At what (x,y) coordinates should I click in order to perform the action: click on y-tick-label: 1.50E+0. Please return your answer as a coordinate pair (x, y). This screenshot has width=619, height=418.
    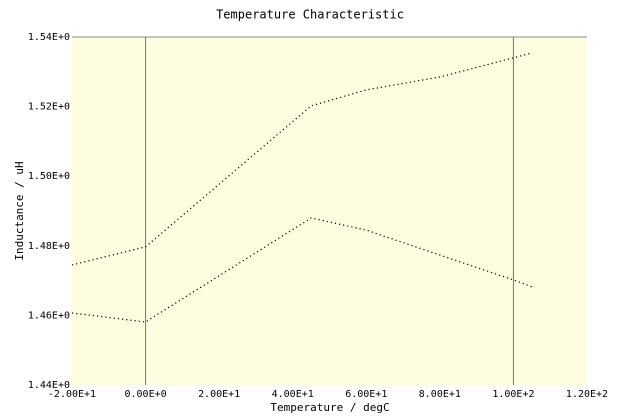
    Looking at the image, I should click on (49, 176).